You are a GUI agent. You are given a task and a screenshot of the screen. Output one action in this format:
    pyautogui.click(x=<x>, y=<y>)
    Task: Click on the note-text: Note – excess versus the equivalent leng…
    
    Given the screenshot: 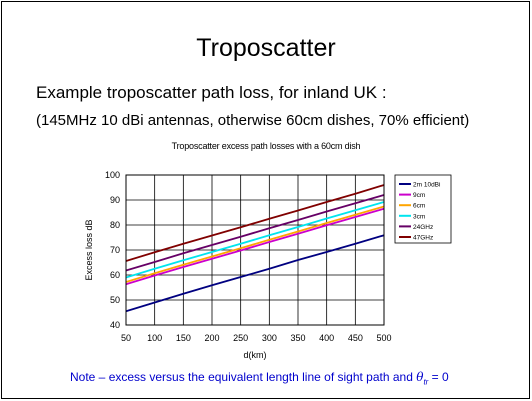 What is the action you would take?
    pyautogui.click(x=243, y=377)
    